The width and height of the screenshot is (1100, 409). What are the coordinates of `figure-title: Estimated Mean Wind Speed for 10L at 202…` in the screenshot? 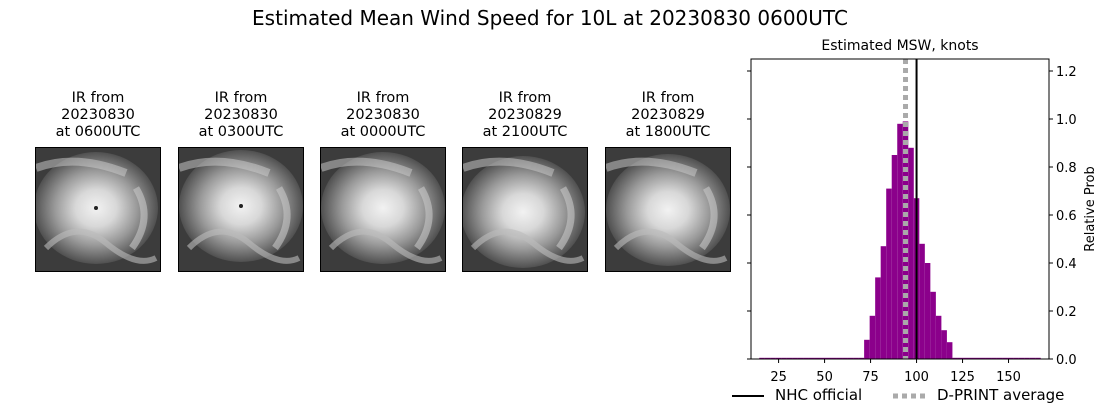 It's located at (550, 18).